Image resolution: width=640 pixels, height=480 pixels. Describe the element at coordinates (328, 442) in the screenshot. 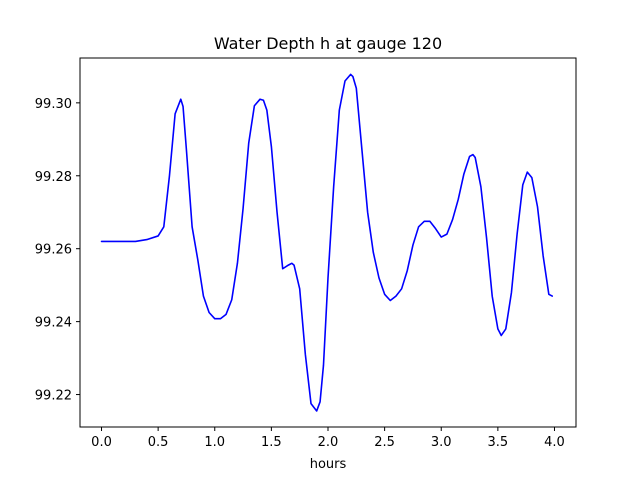

I see `x-tick-label: 2.0` at that location.